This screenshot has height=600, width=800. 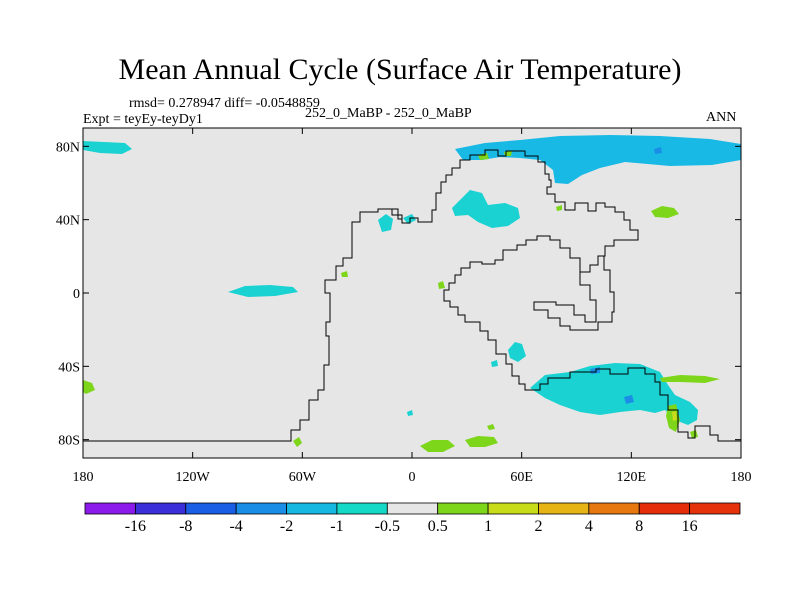 I want to click on anomaly-europe-cyan, so click(x=486, y=209).